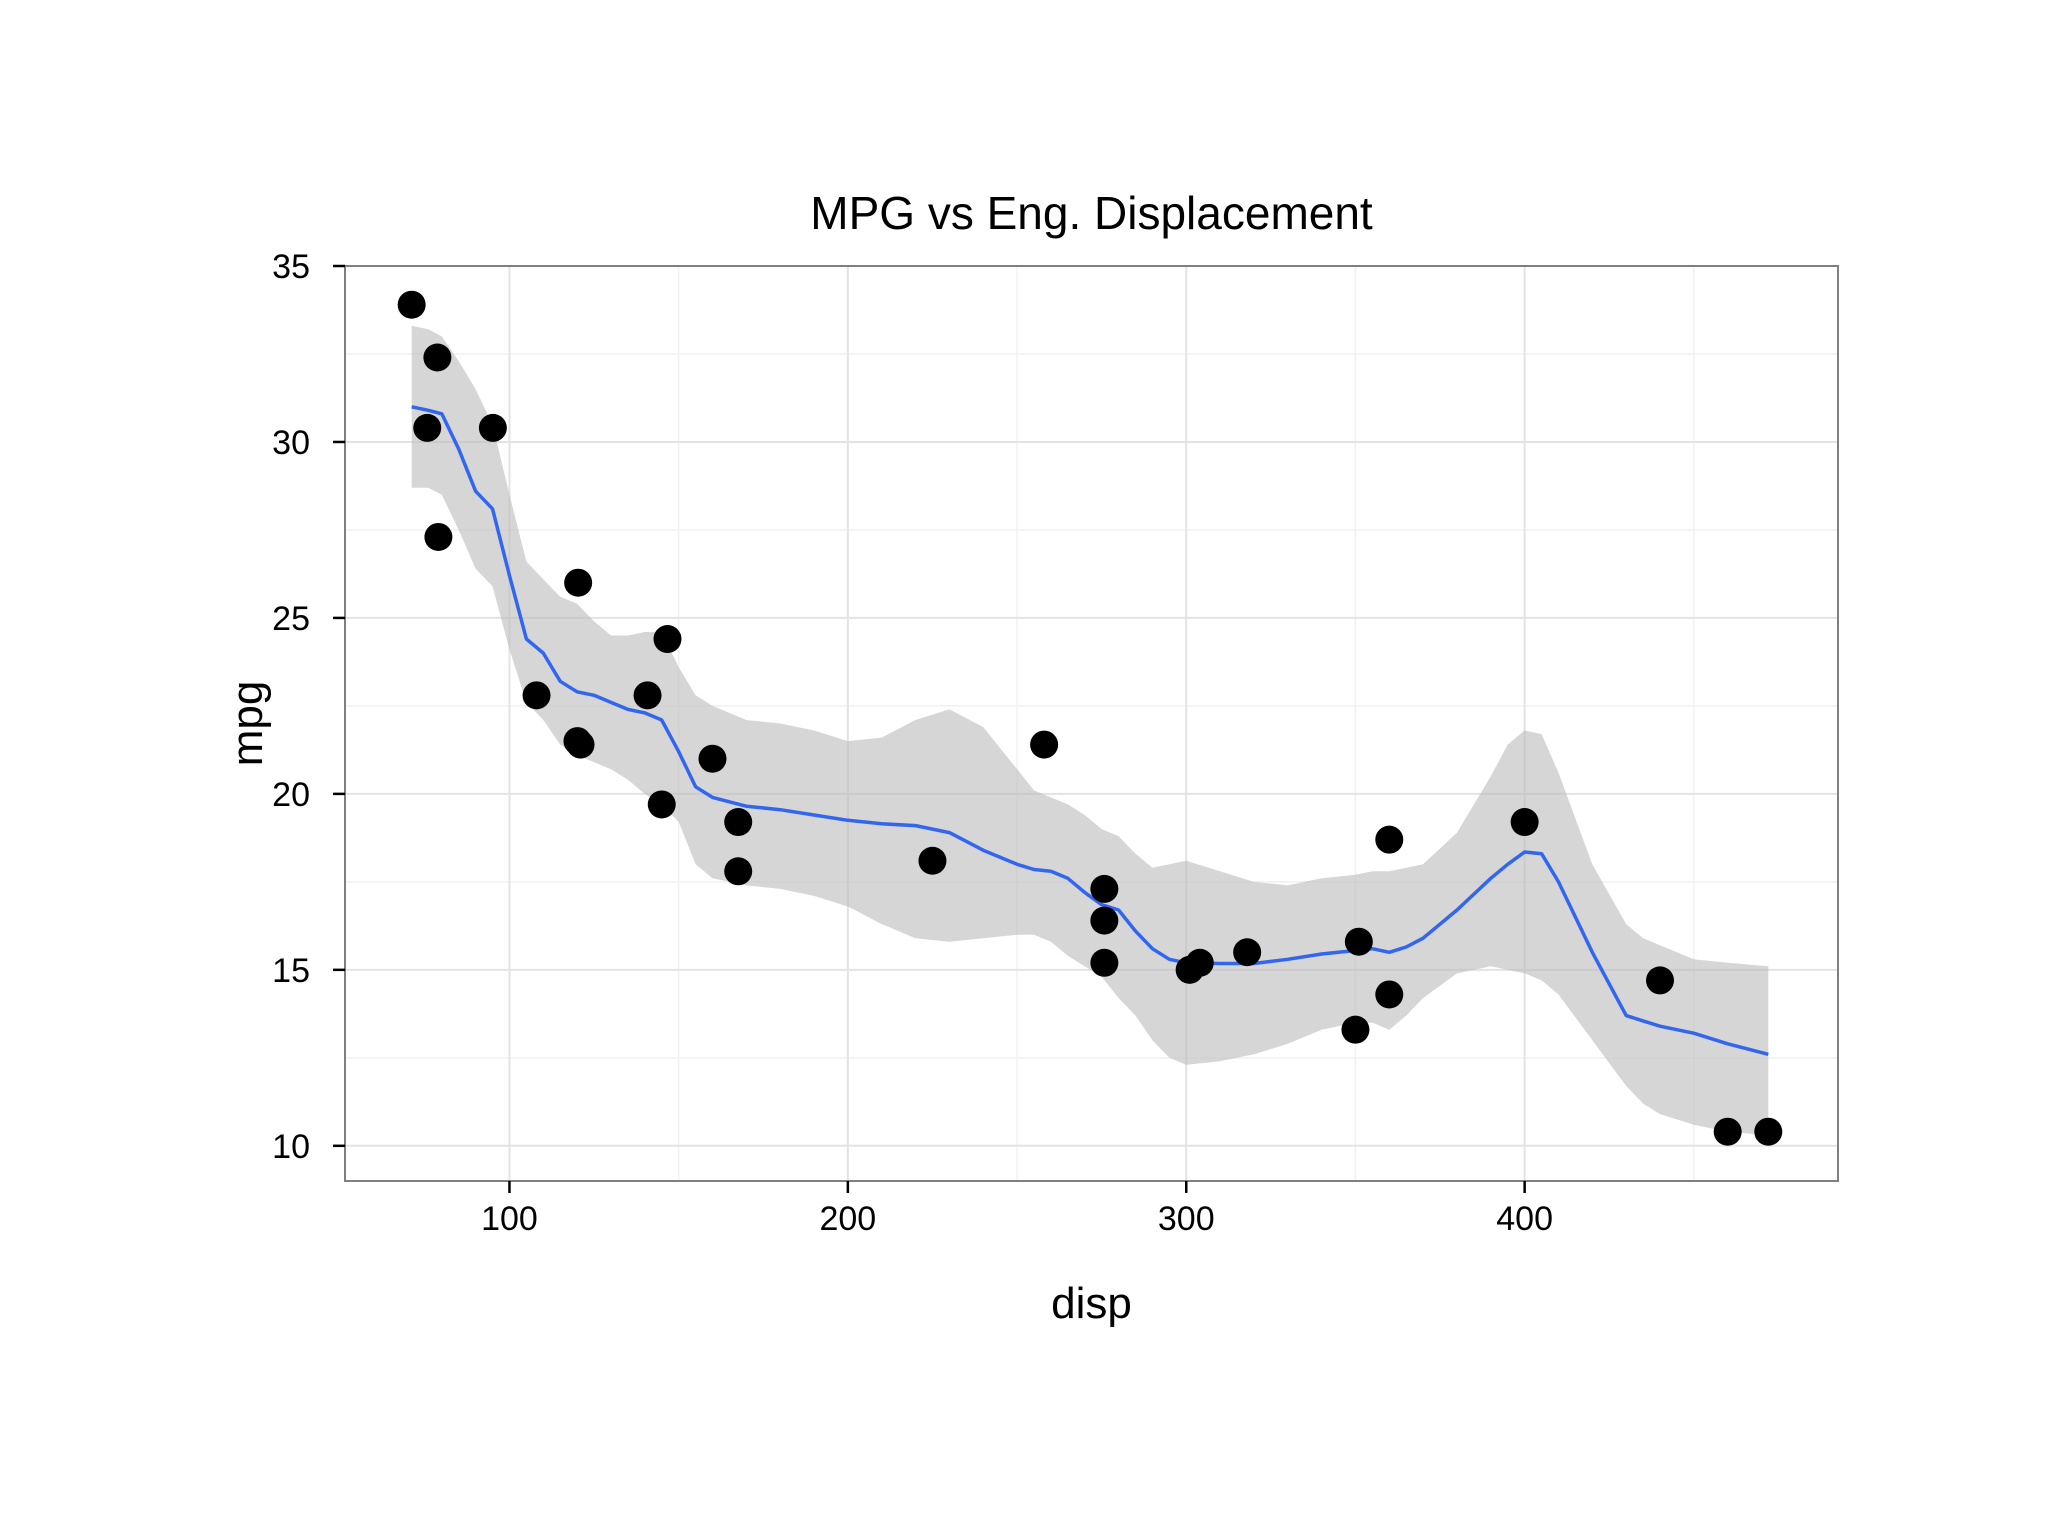 This screenshot has width=2048, height=1536. Describe the element at coordinates (1524, 1219) in the screenshot. I see `x-tick-label: 400` at that location.